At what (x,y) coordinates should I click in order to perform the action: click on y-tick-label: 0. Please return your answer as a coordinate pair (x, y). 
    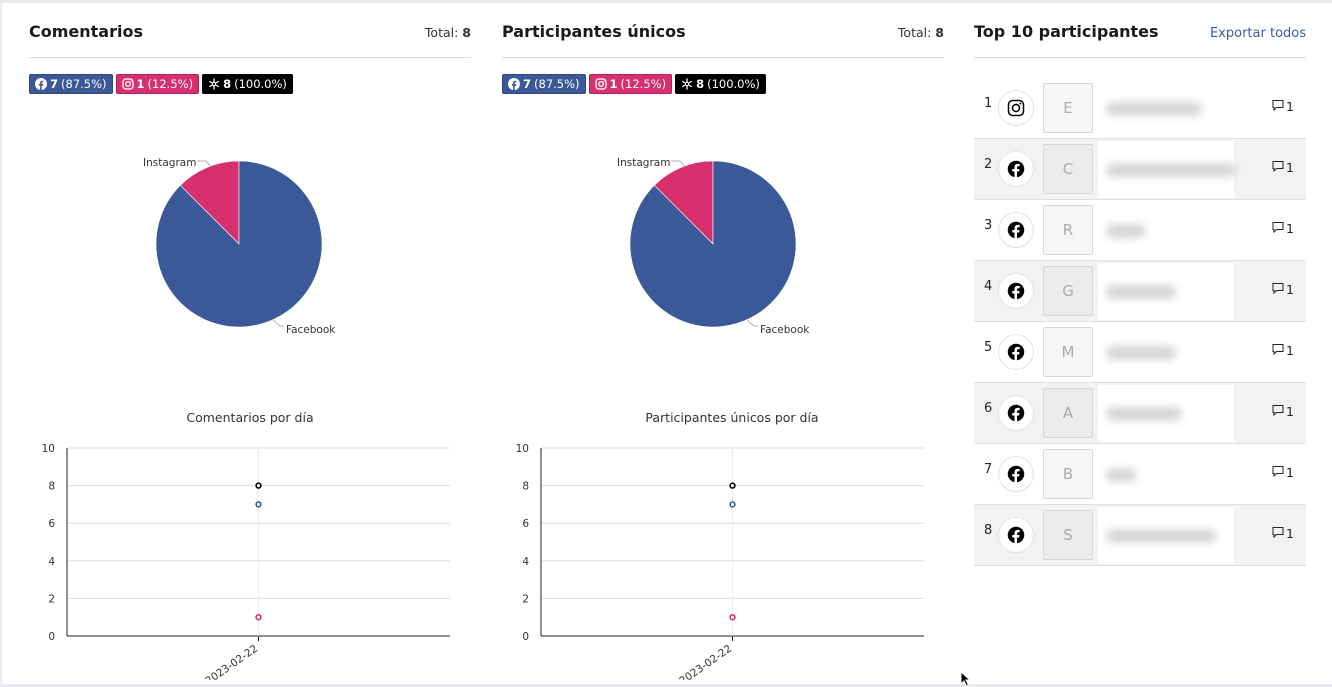
    Looking at the image, I should click on (525, 637).